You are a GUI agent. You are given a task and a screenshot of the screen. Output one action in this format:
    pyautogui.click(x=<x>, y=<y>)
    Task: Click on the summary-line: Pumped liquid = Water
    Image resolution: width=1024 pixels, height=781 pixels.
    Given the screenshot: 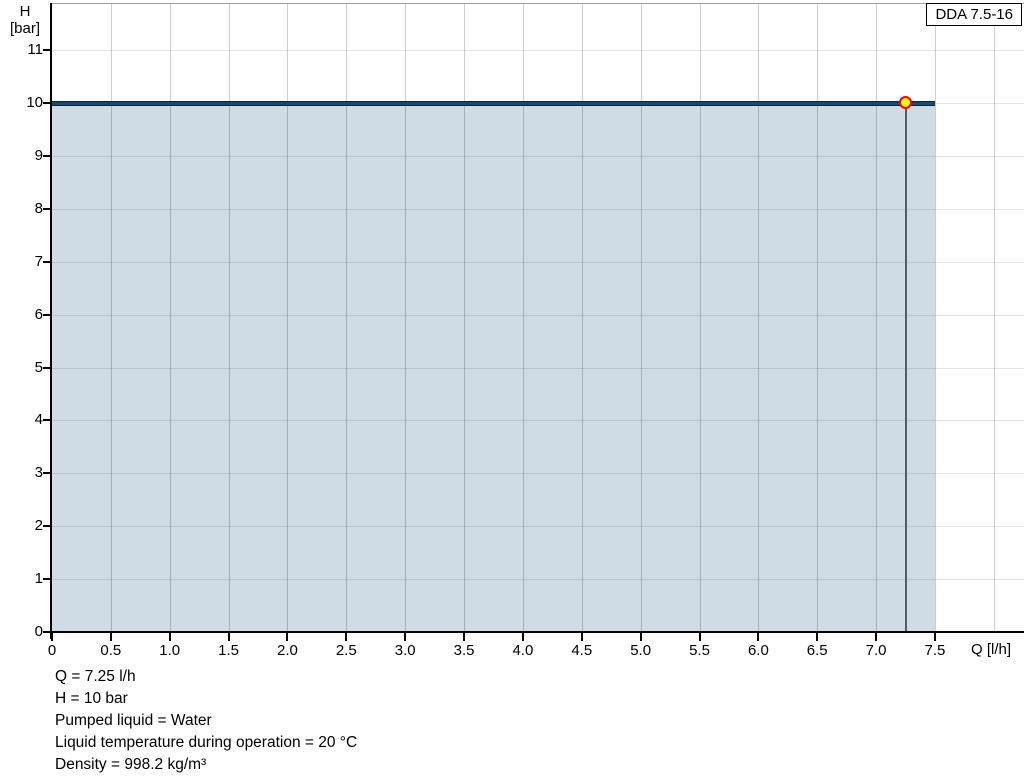 What is the action you would take?
    pyautogui.click(x=133, y=720)
    